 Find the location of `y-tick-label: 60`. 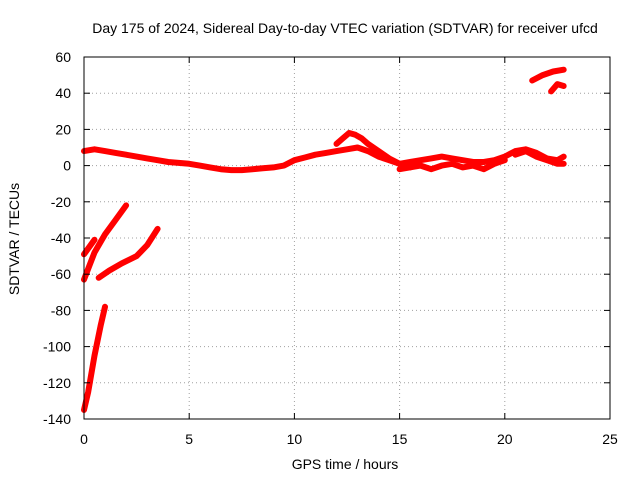

y-tick-label: 60 is located at coordinates (63, 57).